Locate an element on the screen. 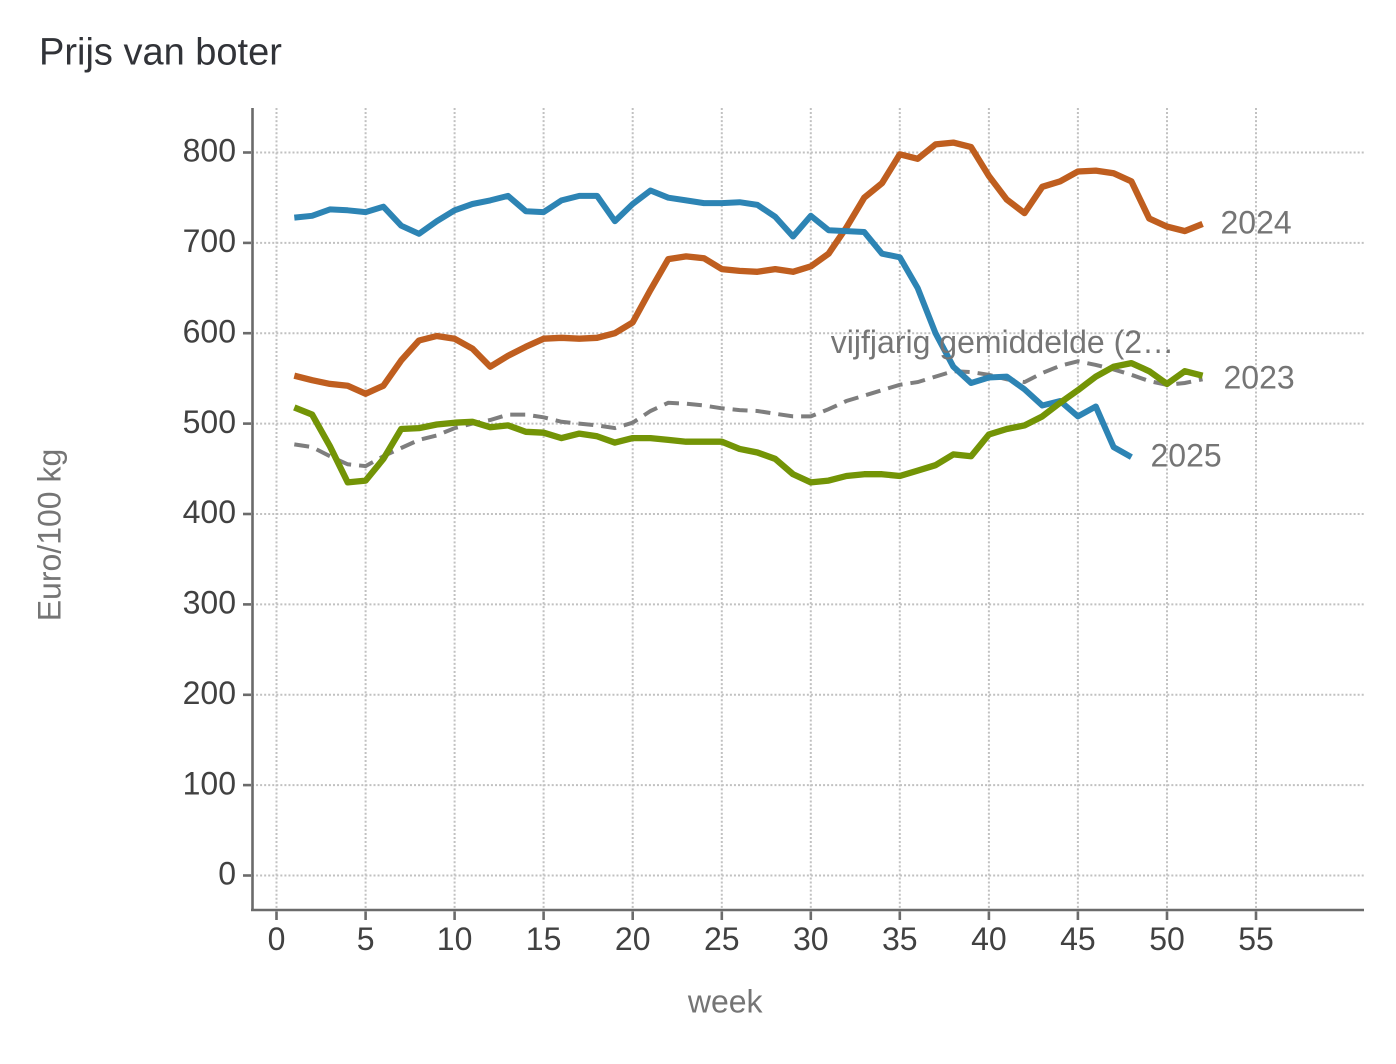 The width and height of the screenshot is (1396, 1064). svg-text: 2025 is located at coordinates (1186, 456).